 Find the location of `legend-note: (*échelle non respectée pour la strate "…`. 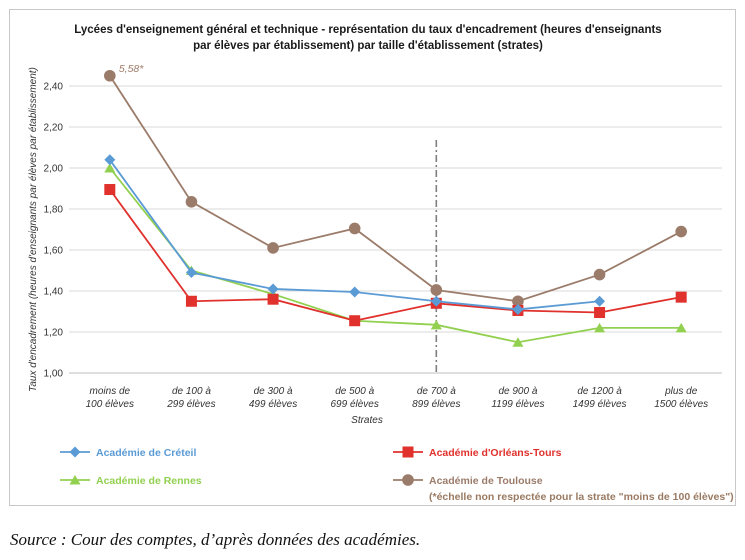

legend-note: (*échelle non respectée pour la strate "… is located at coordinates (581, 497).